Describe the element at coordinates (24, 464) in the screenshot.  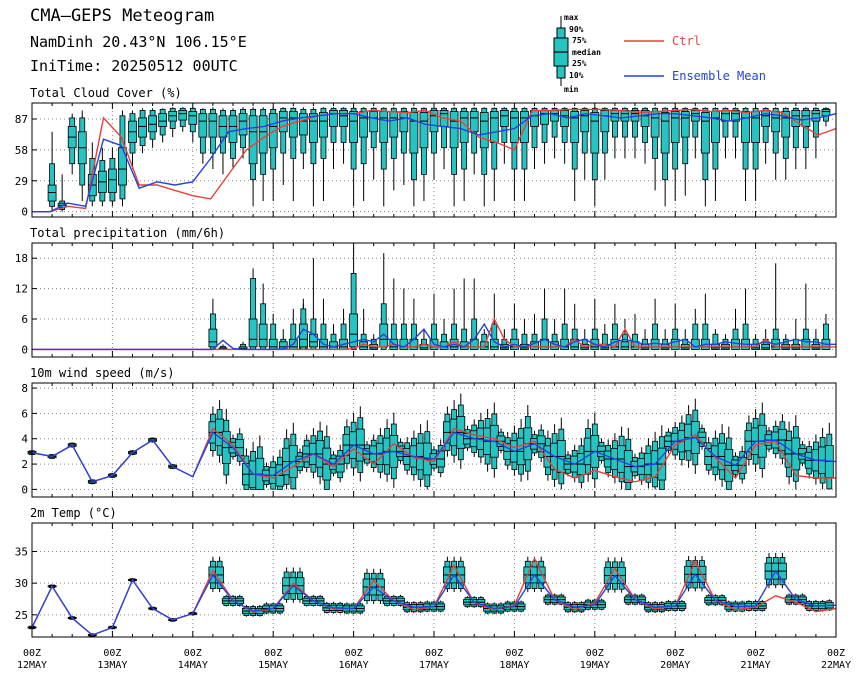
I see `y-tick-label: 2` at that location.